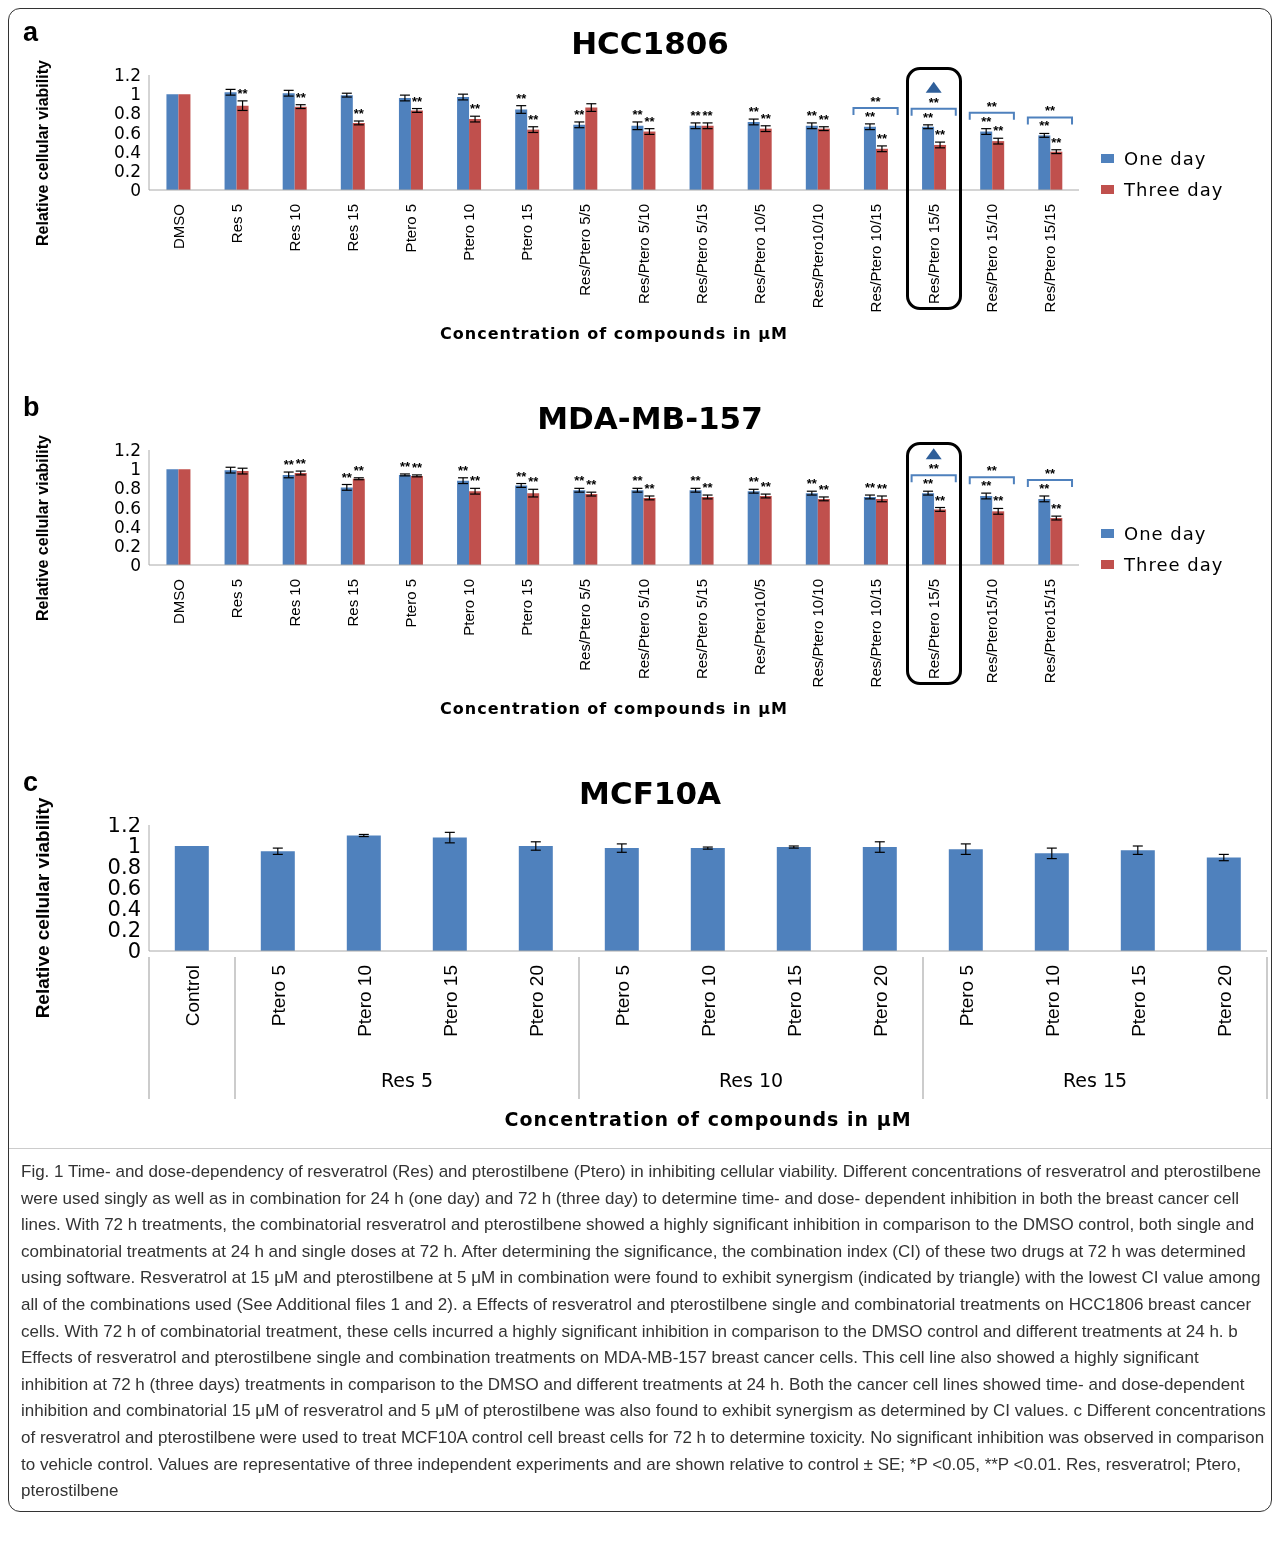  What do you see at coordinates (192, 996) in the screenshot?
I see `x-tick-label: Control` at bounding box center [192, 996].